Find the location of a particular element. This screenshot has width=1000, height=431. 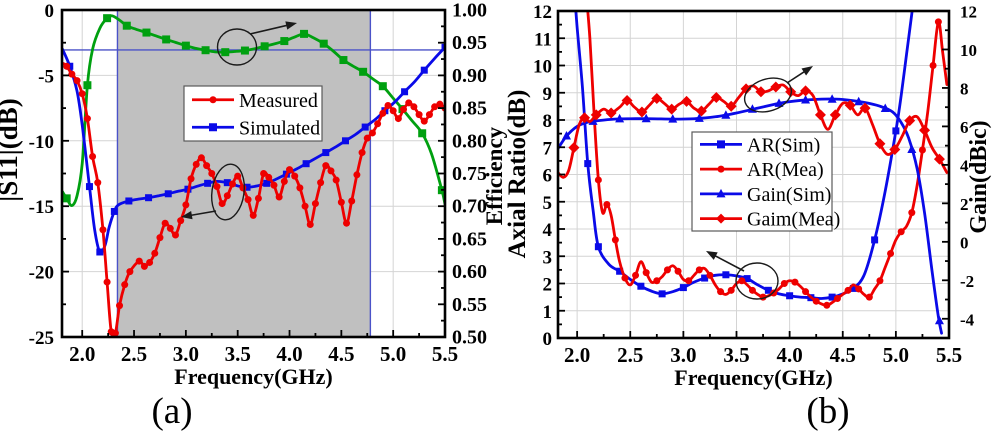

svg-text: Gain(dBic) is located at coordinates (979, 176).